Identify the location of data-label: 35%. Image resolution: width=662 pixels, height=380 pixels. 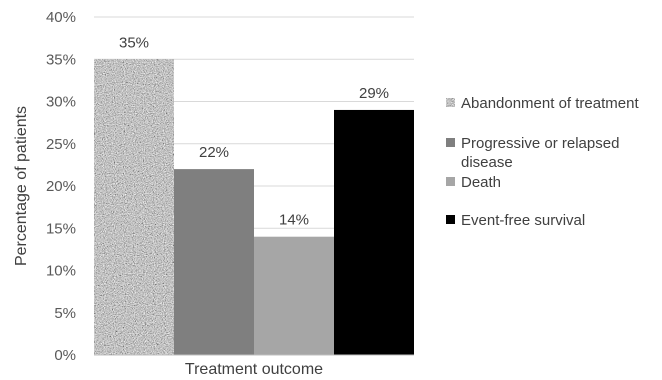
(134, 42).